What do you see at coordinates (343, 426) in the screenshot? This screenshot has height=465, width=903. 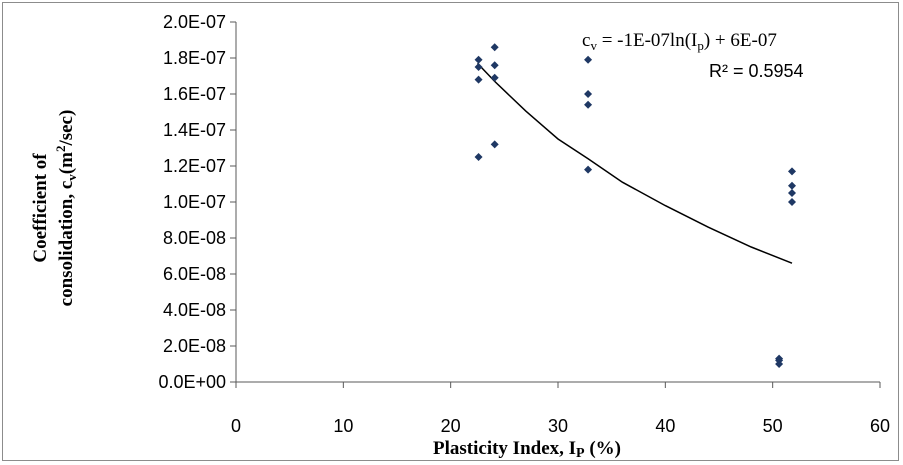 I see `x-tick-label: 10` at bounding box center [343, 426].